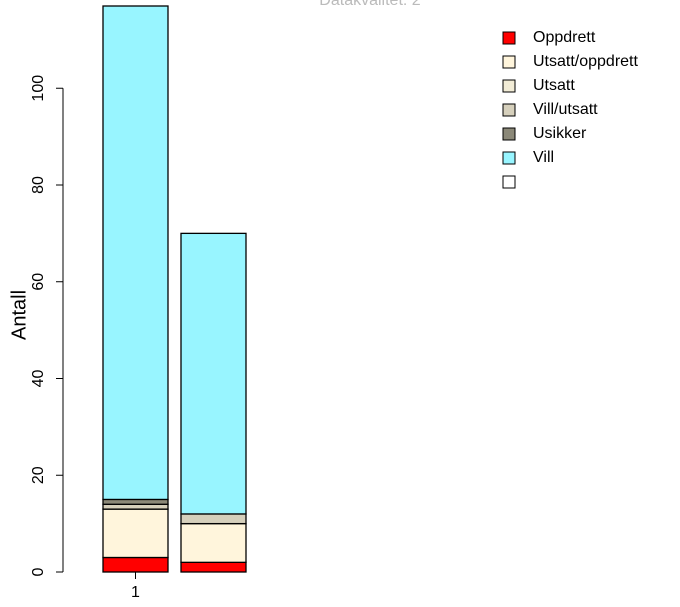 The height and width of the screenshot is (607, 680). Describe the element at coordinates (564, 37) in the screenshot. I see `legend-label: Oppdrett` at that location.